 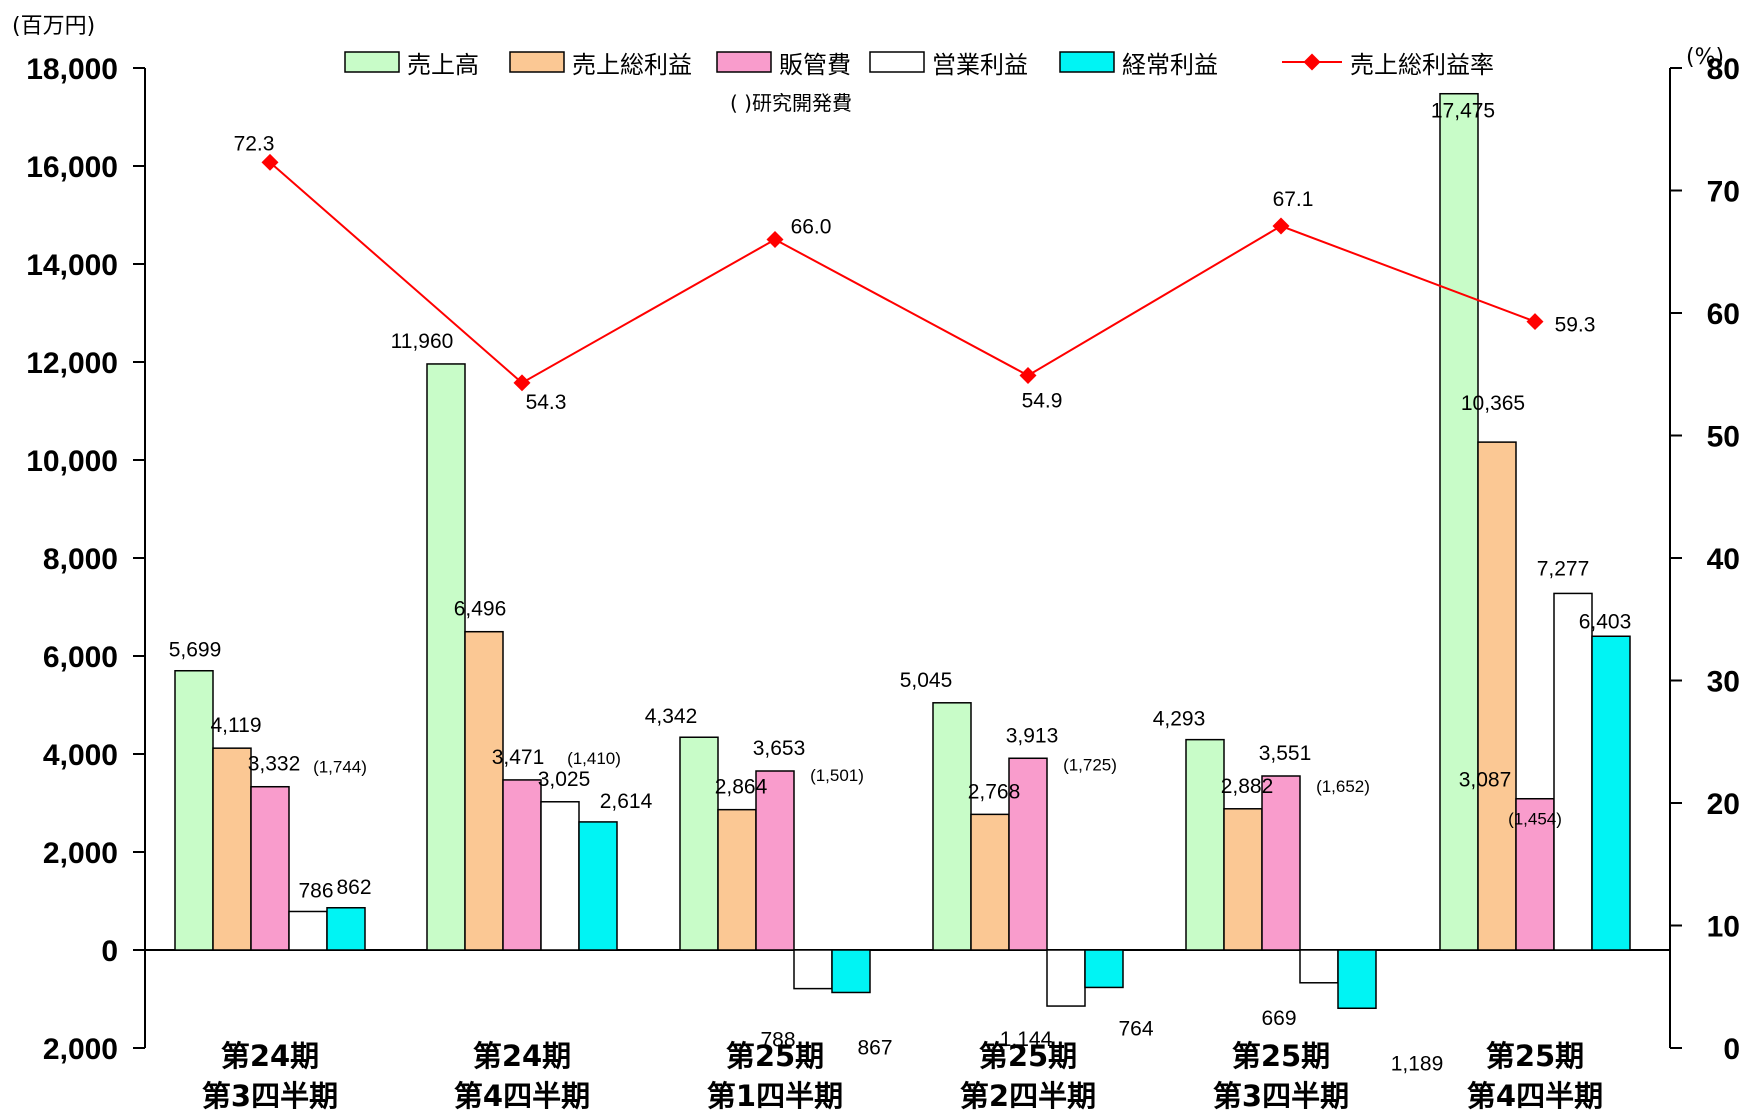 I want to click on right-tick-label: 80, so click(x=1723, y=69).